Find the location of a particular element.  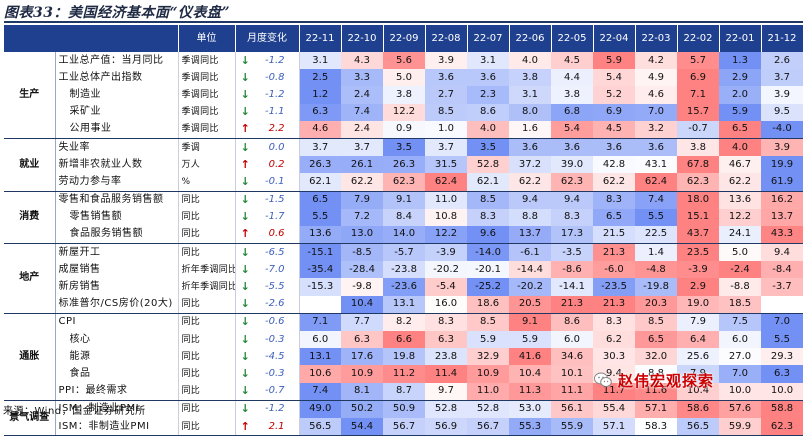

value-cell: 14.0 is located at coordinates (404, 235).